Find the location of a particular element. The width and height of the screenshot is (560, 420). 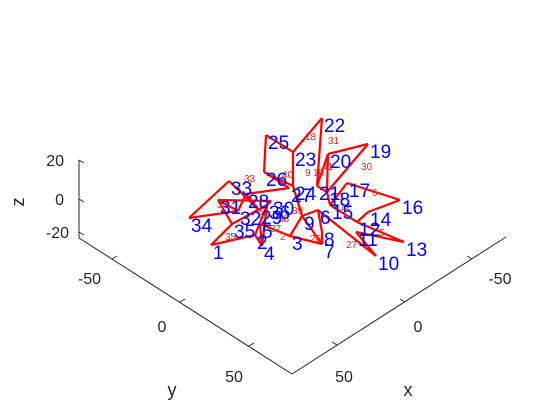

z-tick-label-0: 0 is located at coordinates (59, 200).